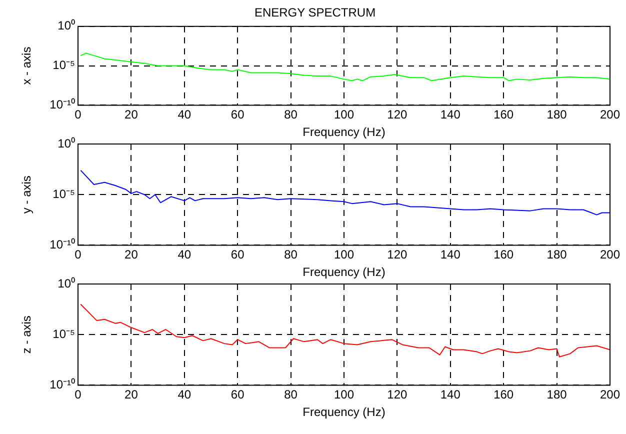 The image size is (626, 434). What do you see at coordinates (27, 335) in the screenshot?
I see `y-axis-title: z - axis` at bounding box center [27, 335].